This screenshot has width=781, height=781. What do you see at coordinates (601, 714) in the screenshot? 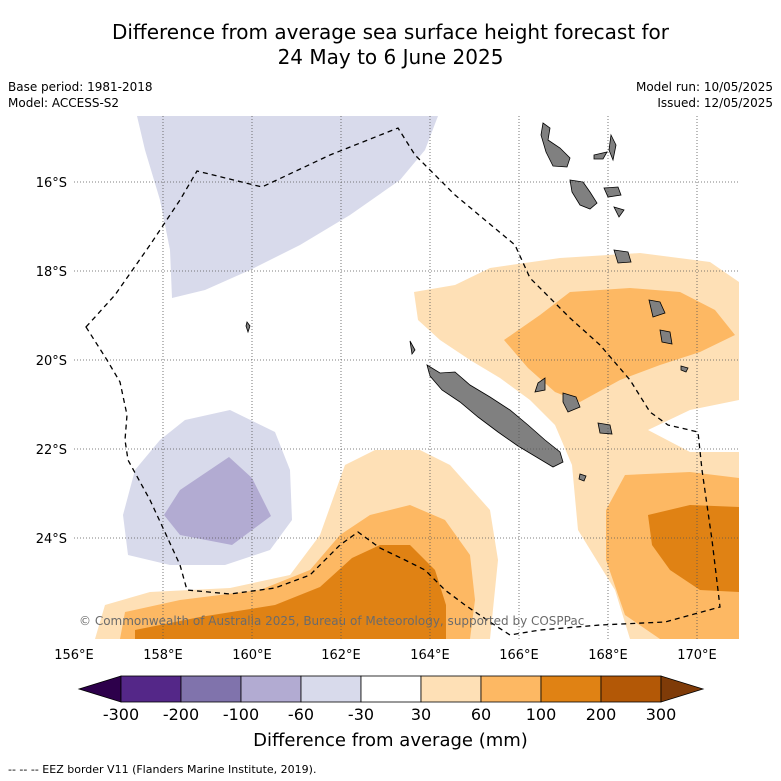
I see `colorbar-tick-label: 200` at bounding box center [601, 714].